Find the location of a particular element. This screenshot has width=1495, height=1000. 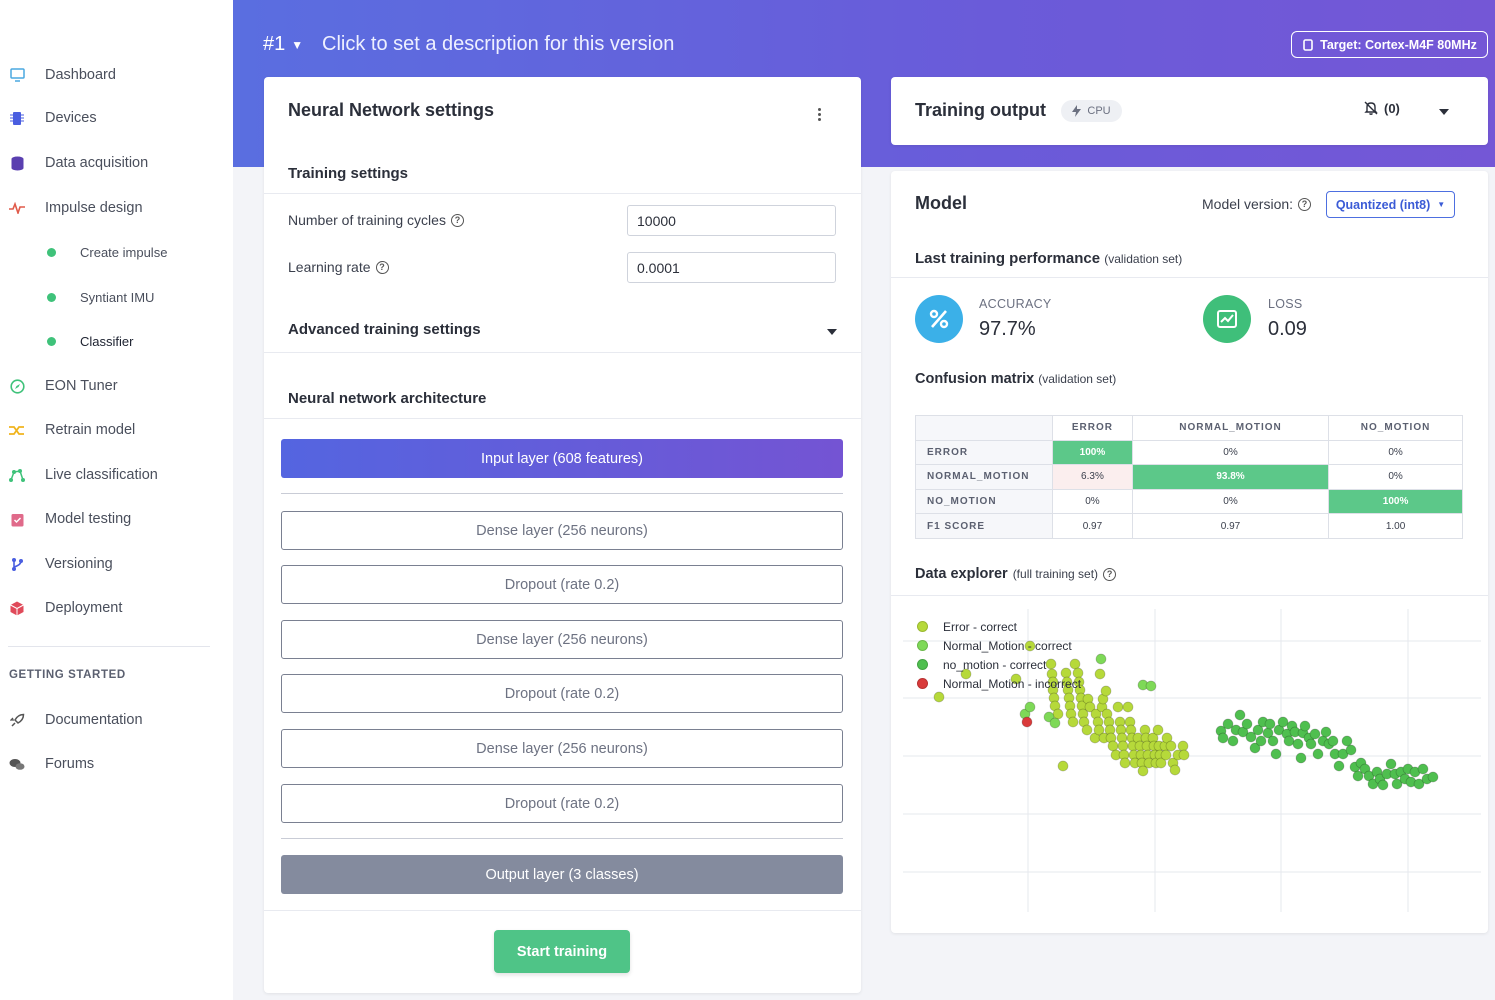

sidebar-subitem-classifier: Classifier is located at coordinates (116, 341).